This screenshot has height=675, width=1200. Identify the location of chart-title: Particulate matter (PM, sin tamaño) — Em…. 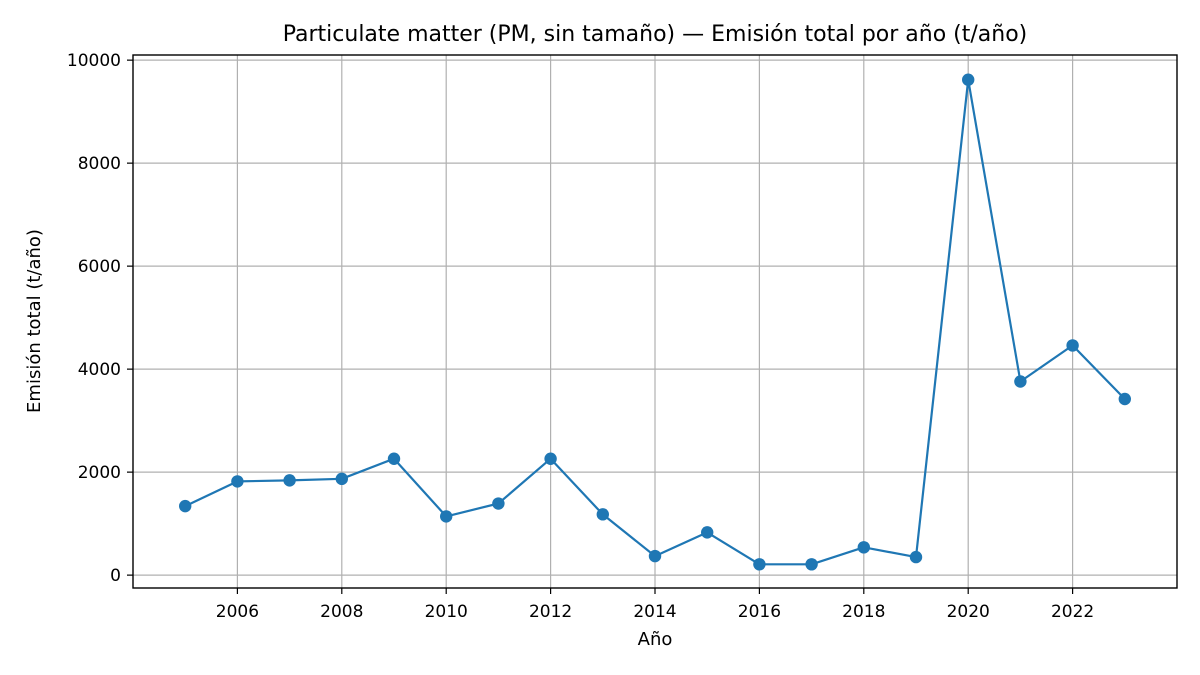
(655, 34).